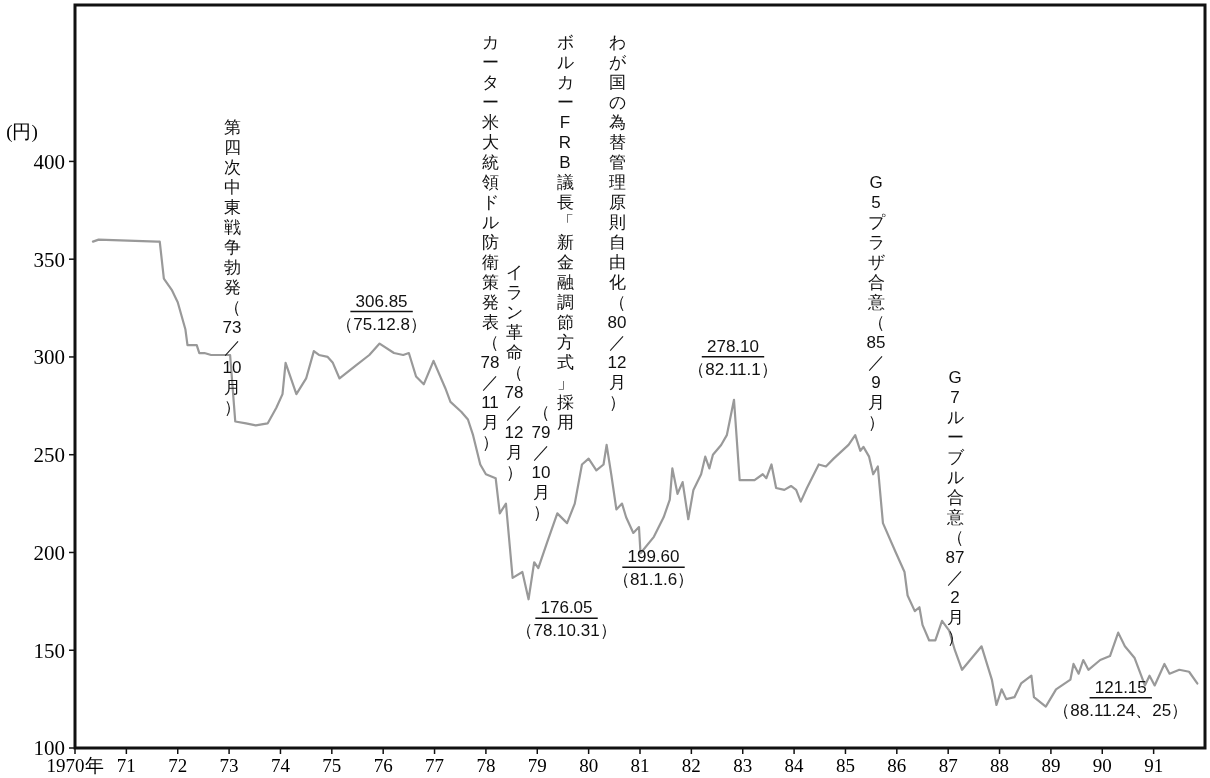 The height and width of the screenshot is (778, 1210). Describe the element at coordinates (381, 324) in the screenshot. I see `annotation: （75.12.8）` at that location.